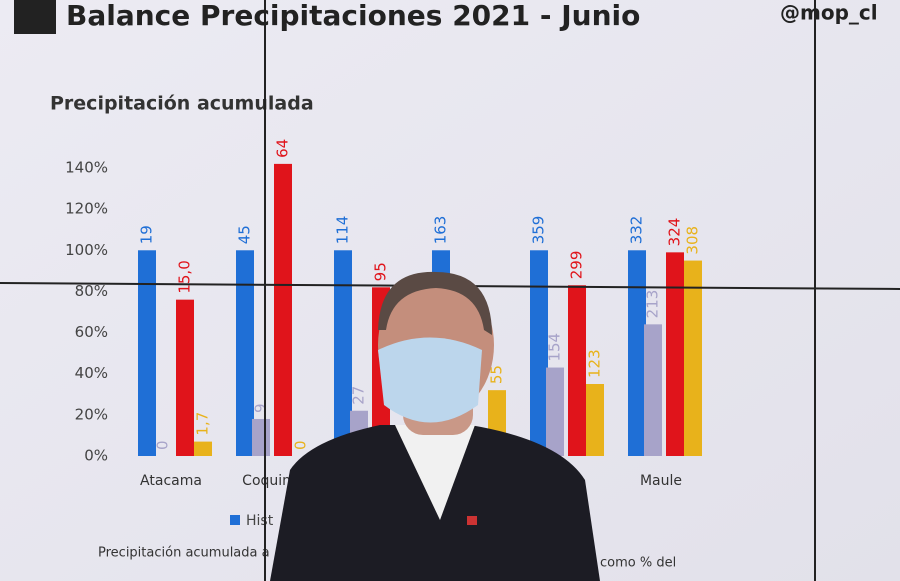  I want to click on y-tick-label: 60%, so click(91, 332).